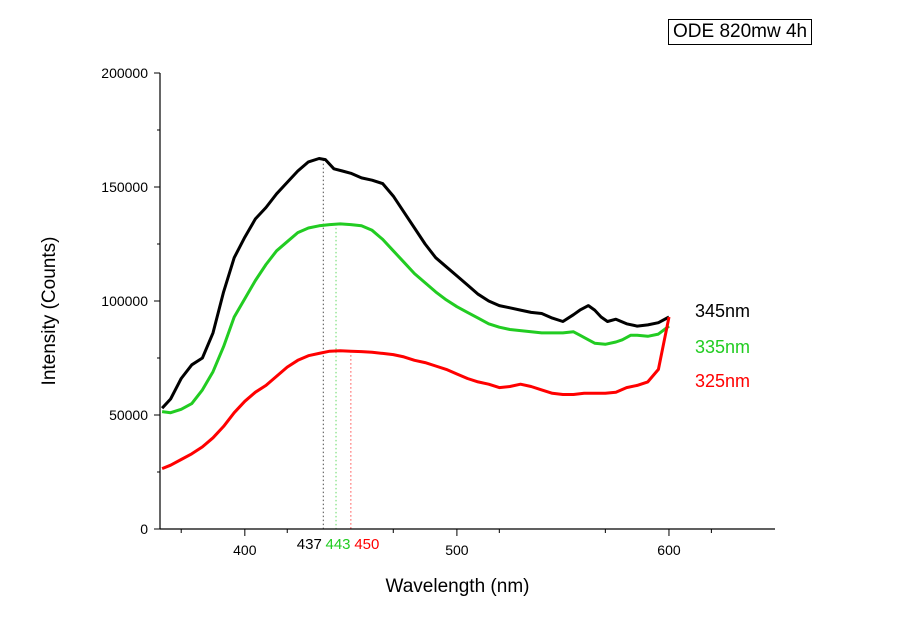  I want to click on chart-title-box: ODE 820mw 4h, so click(740, 32).